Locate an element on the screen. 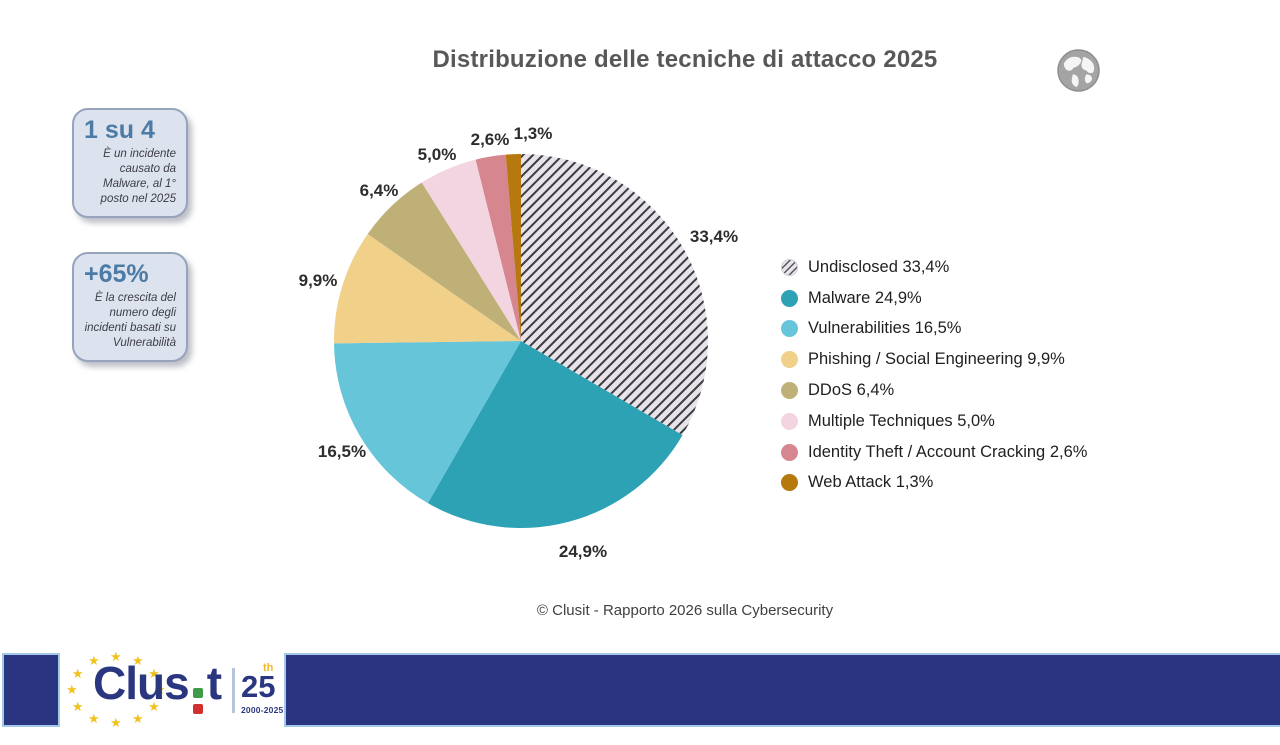  legend-item: Web Attack 1,3% is located at coordinates (934, 483).